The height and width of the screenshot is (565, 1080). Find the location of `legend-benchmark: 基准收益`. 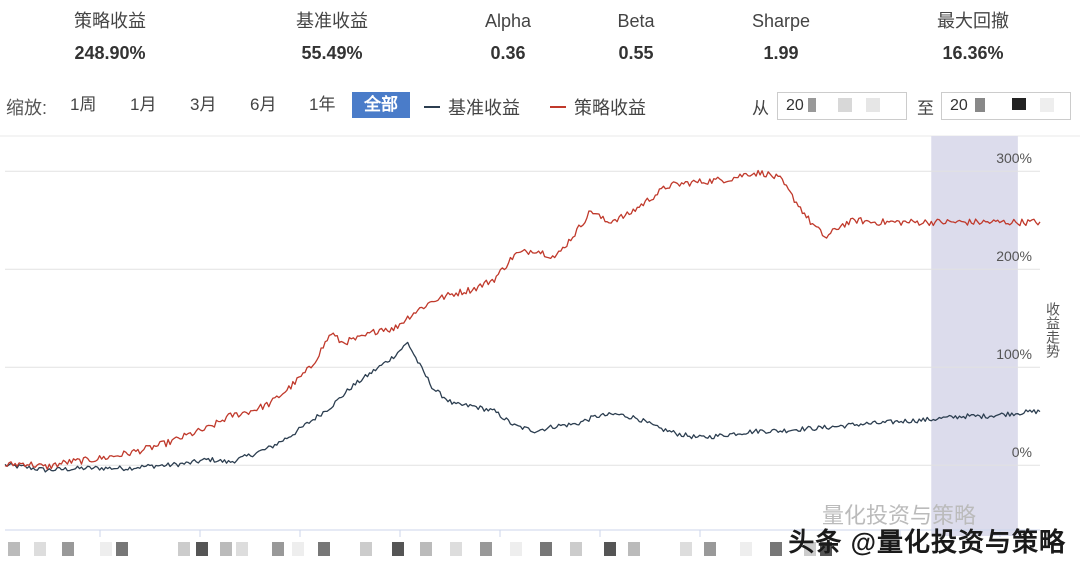

legend-benchmark: 基准收益 is located at coordinates (472, 107).